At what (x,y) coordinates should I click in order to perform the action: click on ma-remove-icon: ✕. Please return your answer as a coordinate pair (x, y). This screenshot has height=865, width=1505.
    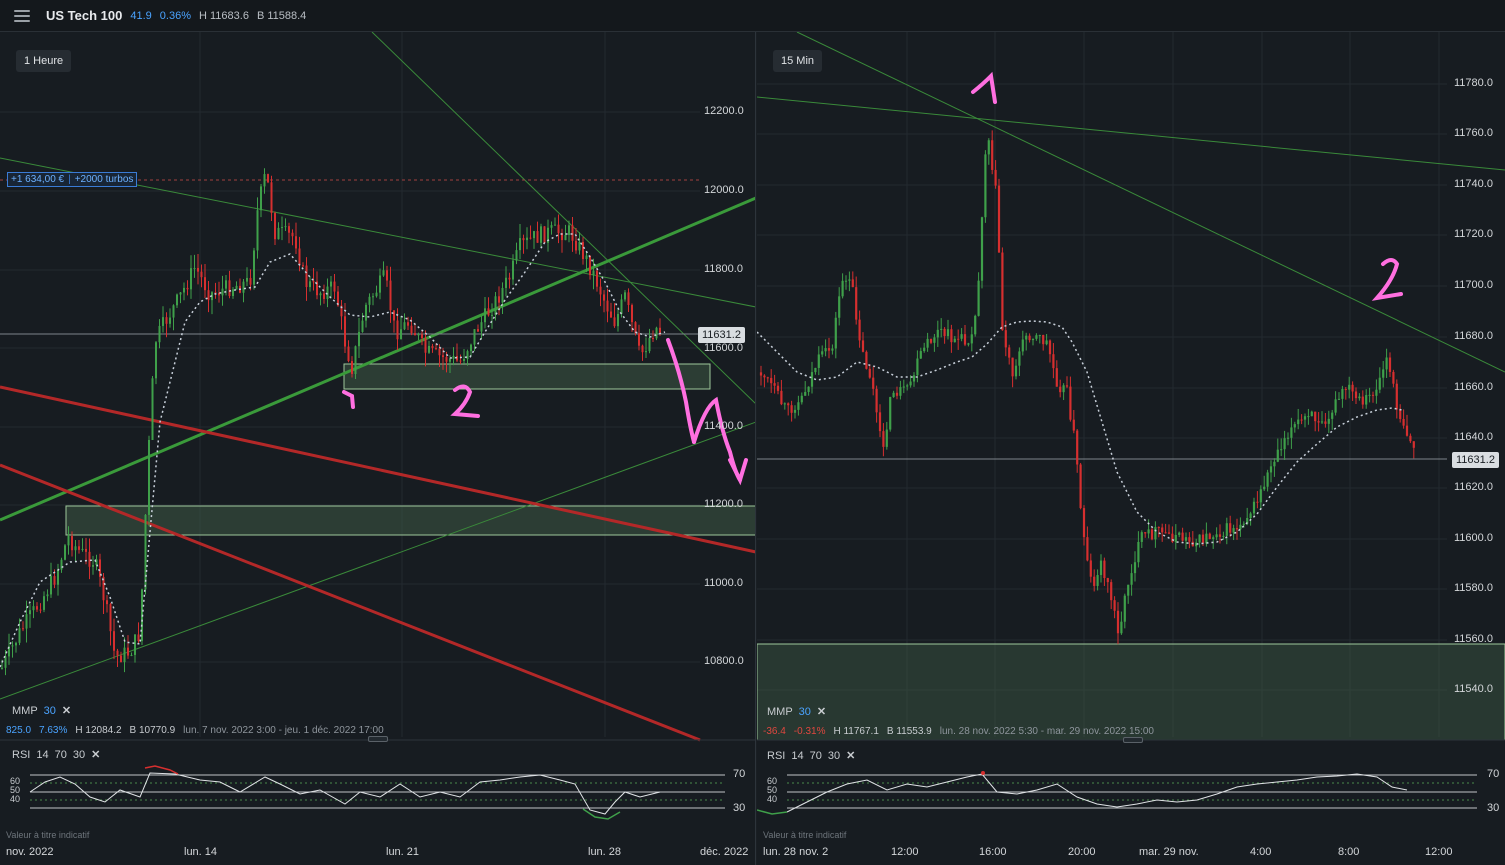
    Looking at the image, I should click on (66, 711).